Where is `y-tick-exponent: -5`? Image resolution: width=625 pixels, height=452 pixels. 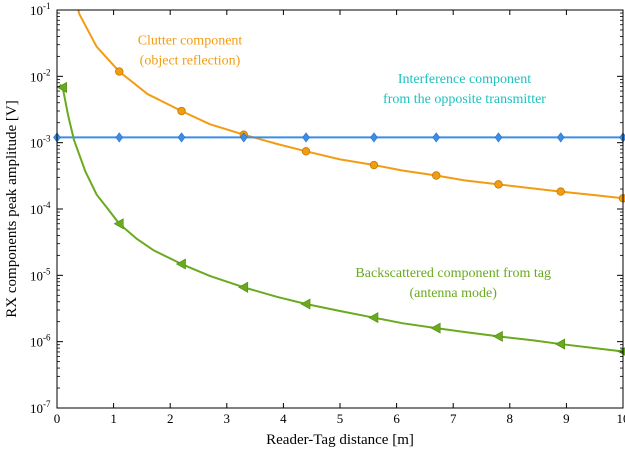 y-tick-exponent: -5 is located at coordinates (47, 271).